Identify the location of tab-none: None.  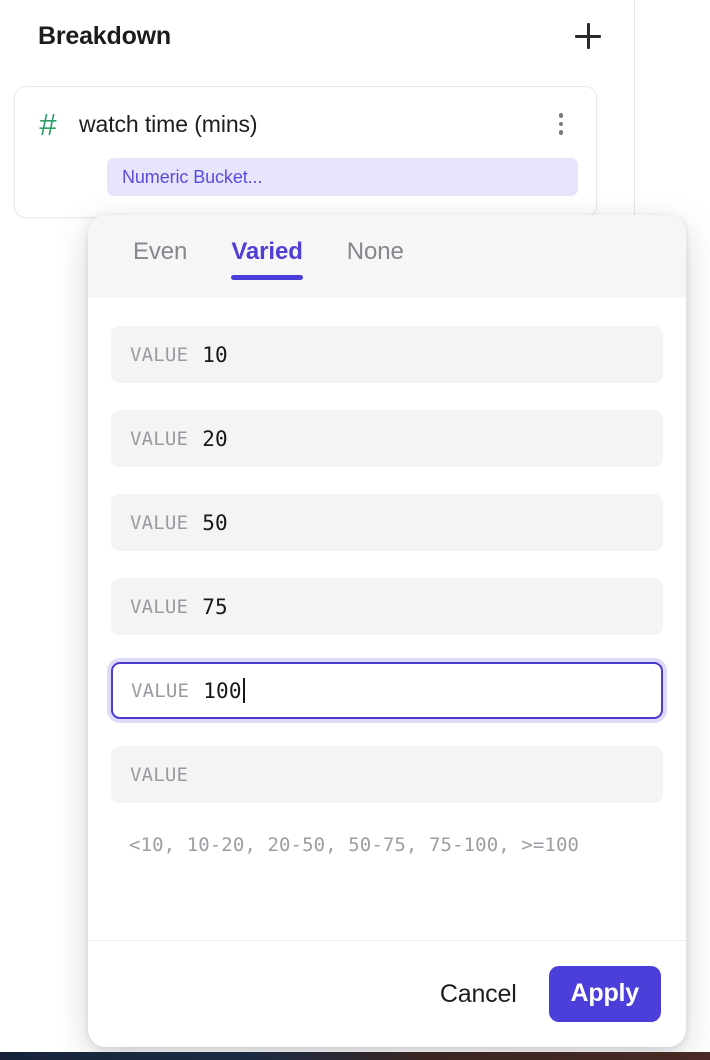
(375, 263).